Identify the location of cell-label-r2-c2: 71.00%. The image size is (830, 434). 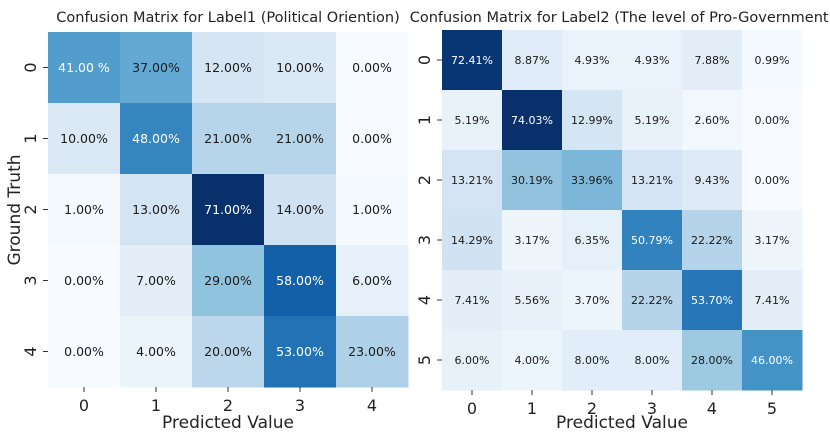
(228, 209).